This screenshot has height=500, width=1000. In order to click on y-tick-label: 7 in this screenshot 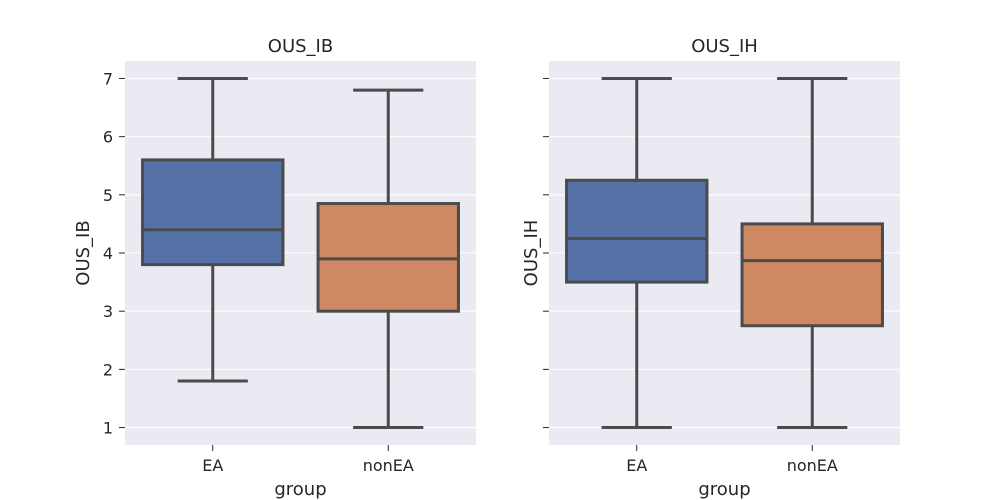, I will do `click(108, 78)`.